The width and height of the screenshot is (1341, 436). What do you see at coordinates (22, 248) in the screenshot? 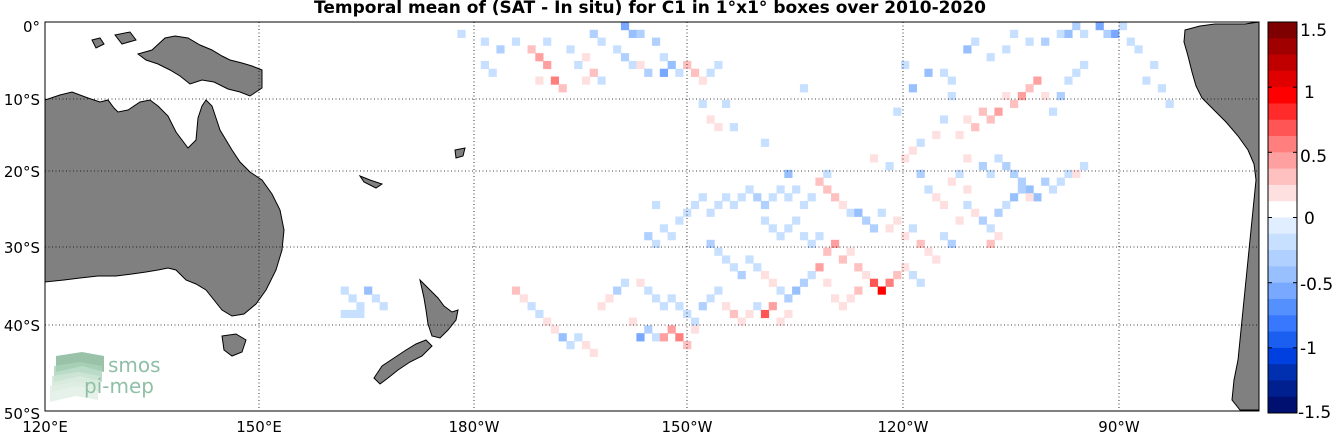
I see `lat-label-30s: 30°S` at bounding box center [22, 248].